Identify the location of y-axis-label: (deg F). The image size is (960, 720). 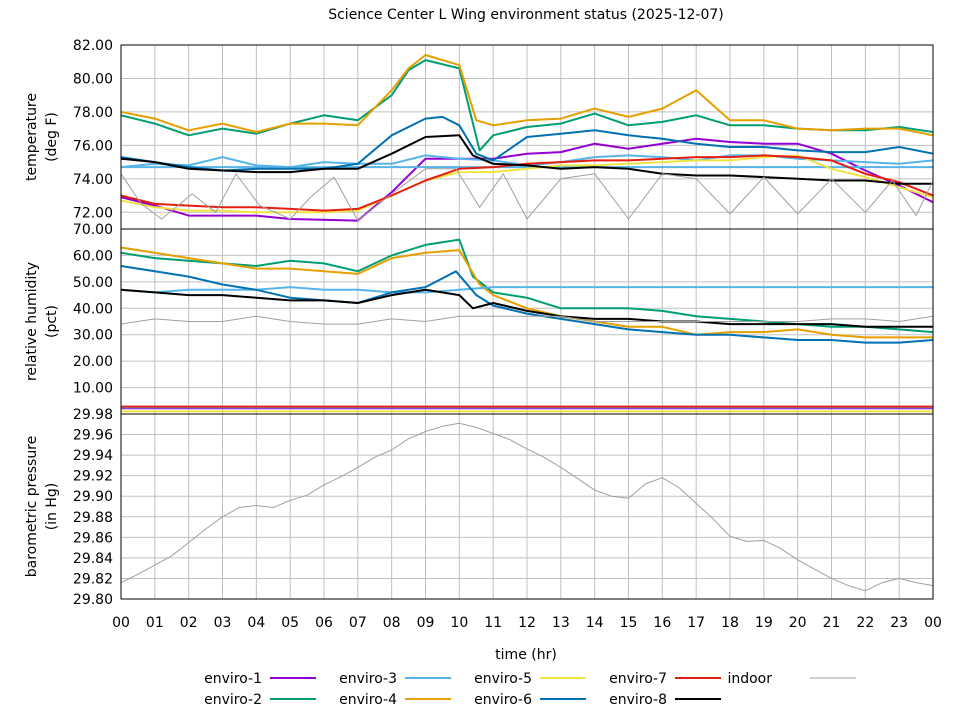
(52, 137).